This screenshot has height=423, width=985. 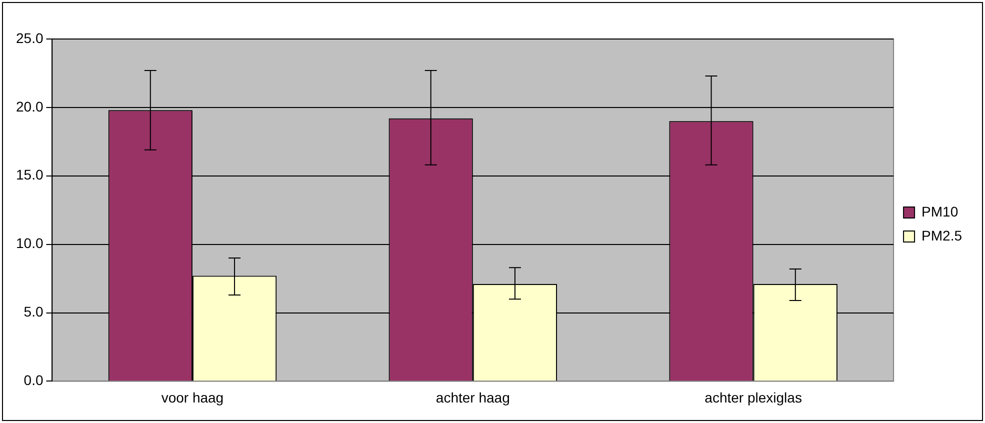 What do you see at coordinates (34, 312) in the screenshot?
I see `y-tick-label: 5.0` at bounding box center [34, 312].